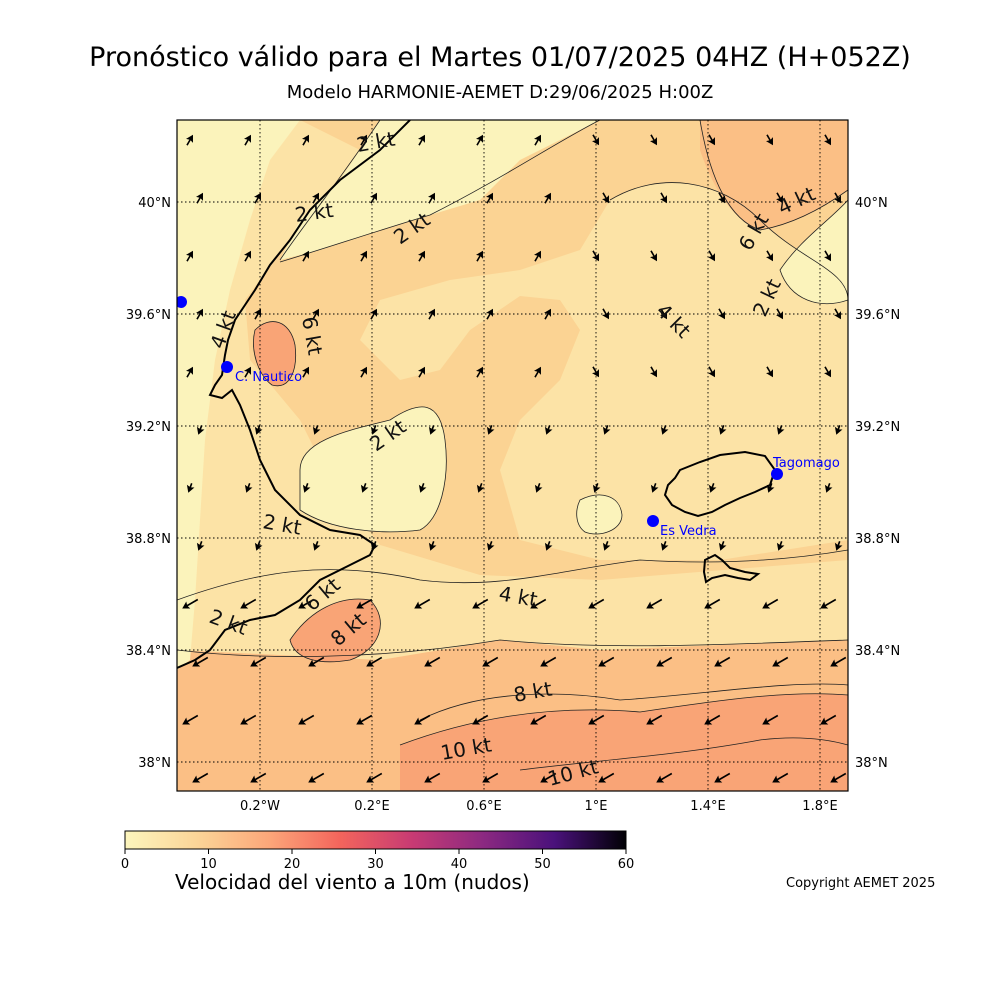 This screenshot has height=1000, width=1000. What do you see at coordinates (377, 860) in the screenshot?
I see `colorbar-ticks: 0 10 20 30 40 50 60` at bounding box center [377, 860].